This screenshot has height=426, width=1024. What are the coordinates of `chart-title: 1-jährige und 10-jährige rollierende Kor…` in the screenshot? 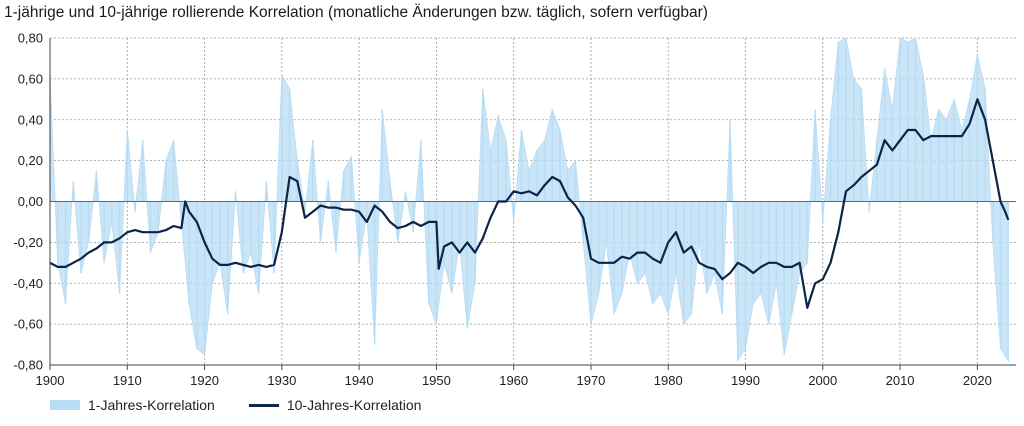 It's located at (356, 12).